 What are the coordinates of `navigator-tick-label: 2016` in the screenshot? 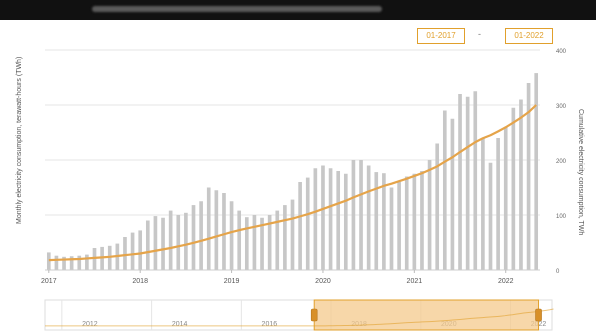 It's located at (270, 324).